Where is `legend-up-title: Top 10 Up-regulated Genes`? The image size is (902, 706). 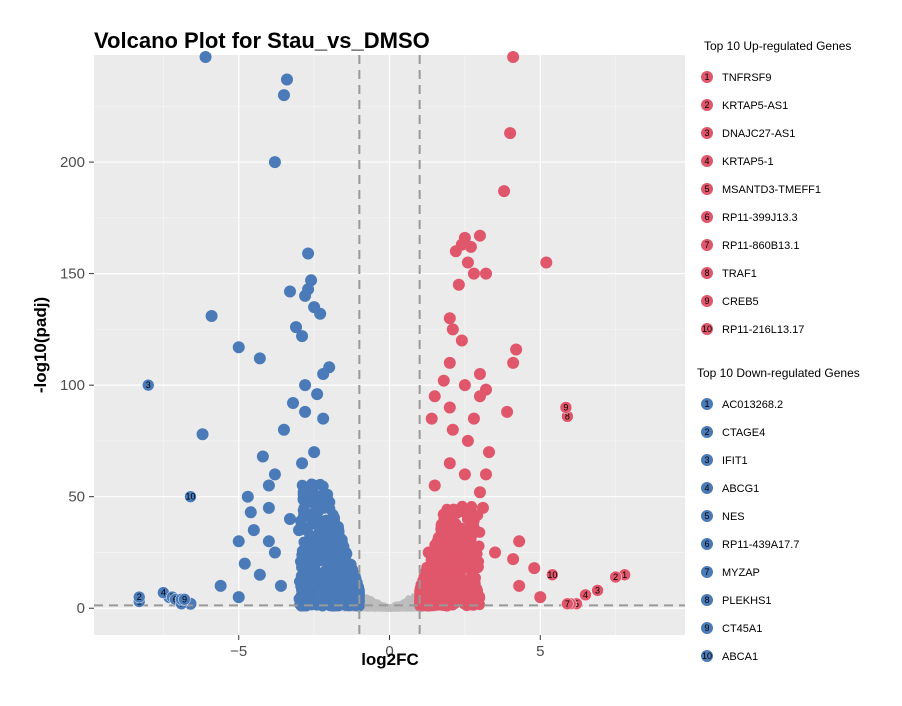
legend-up-title: Top 10 Up-regulated Genes is located at coordinates (777, 46).